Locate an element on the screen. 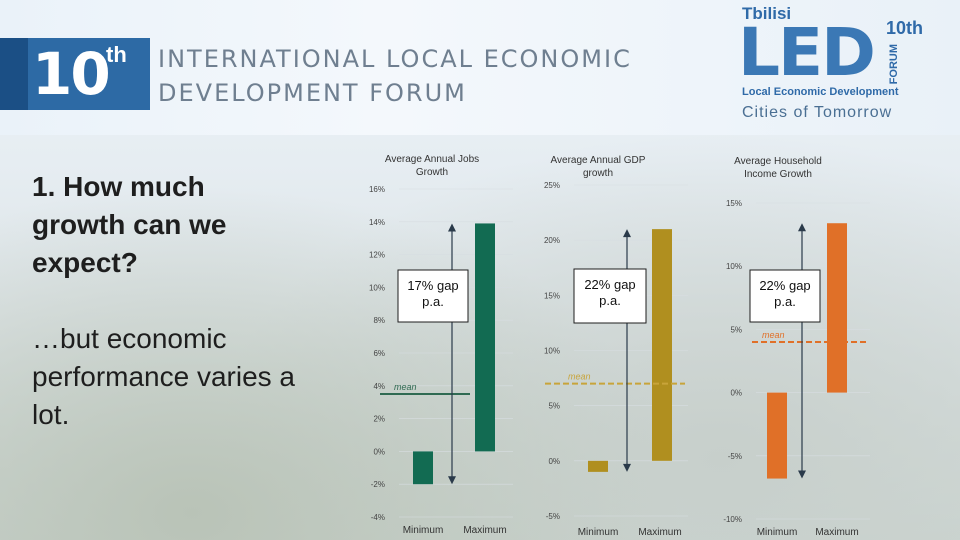  logo-sup: 10th is located at coordinates (905, 28).